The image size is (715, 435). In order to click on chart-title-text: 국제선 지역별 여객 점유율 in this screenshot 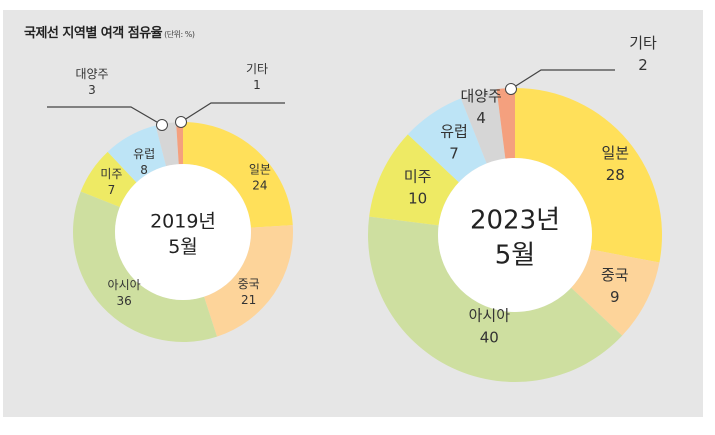, I will do `click(93, 33)`.